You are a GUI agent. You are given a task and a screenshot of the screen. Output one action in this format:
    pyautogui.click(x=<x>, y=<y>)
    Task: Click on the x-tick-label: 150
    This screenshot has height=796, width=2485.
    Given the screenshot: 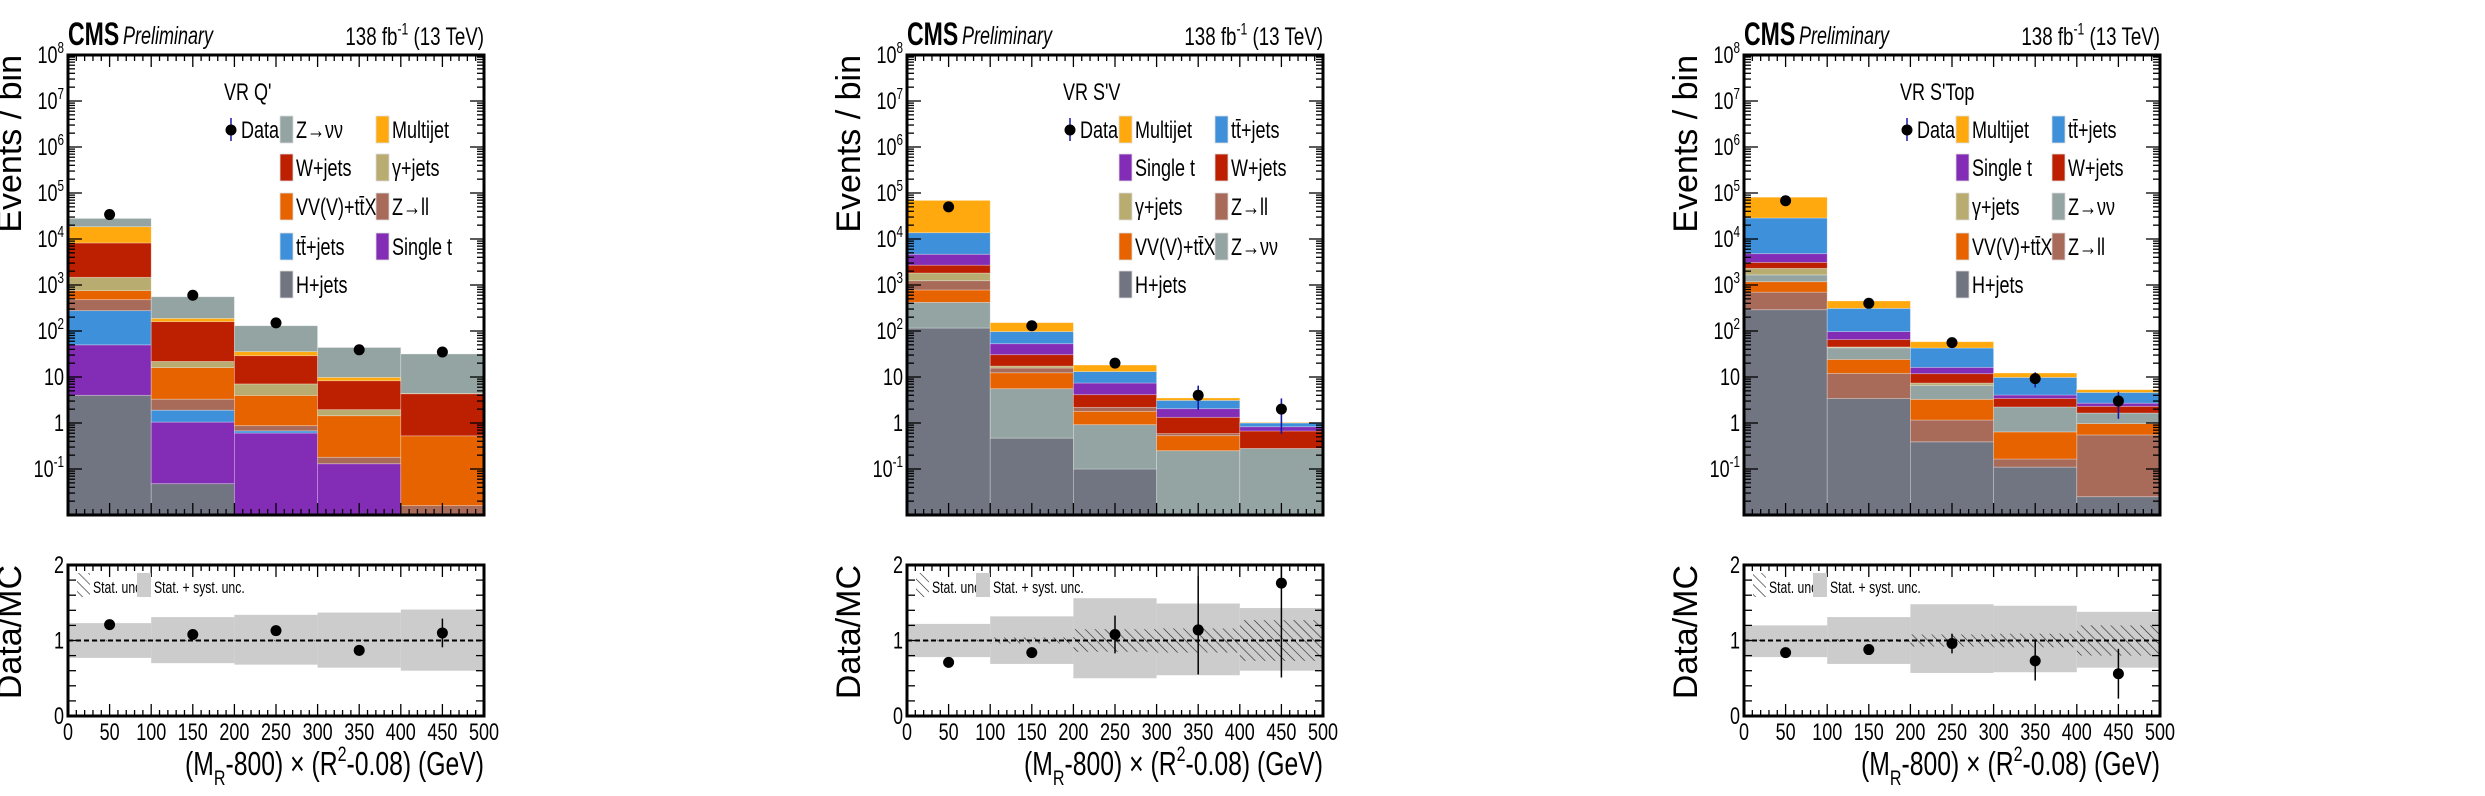 What is the action you would take?
    pyautogui.click(x=1032, y=733)
    